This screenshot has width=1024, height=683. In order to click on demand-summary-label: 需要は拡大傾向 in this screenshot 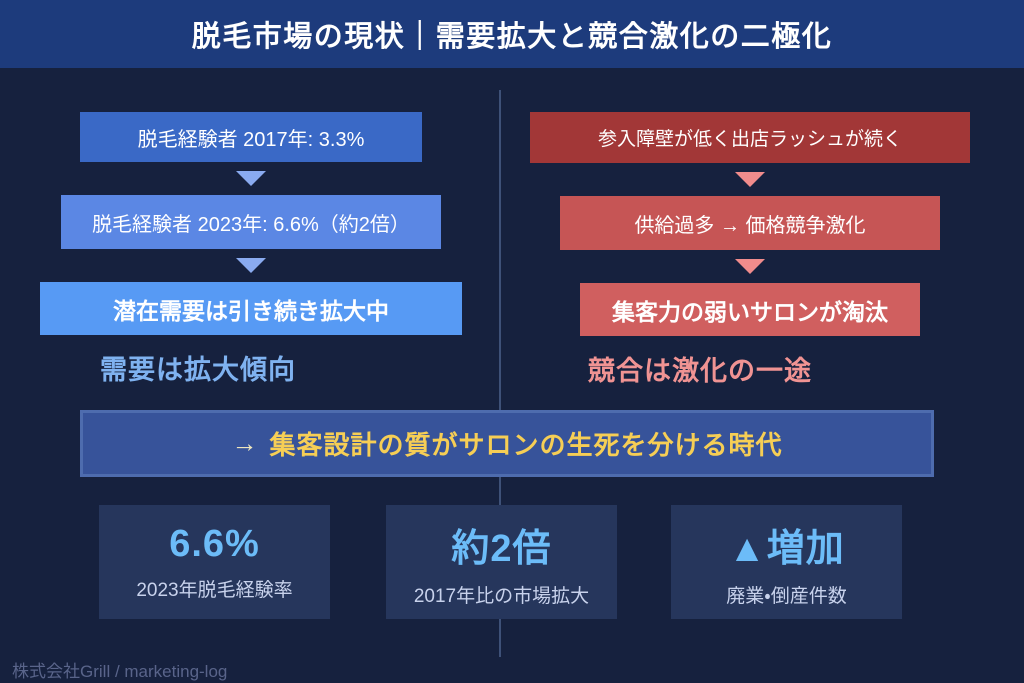, I will do `click(198, 370)`.